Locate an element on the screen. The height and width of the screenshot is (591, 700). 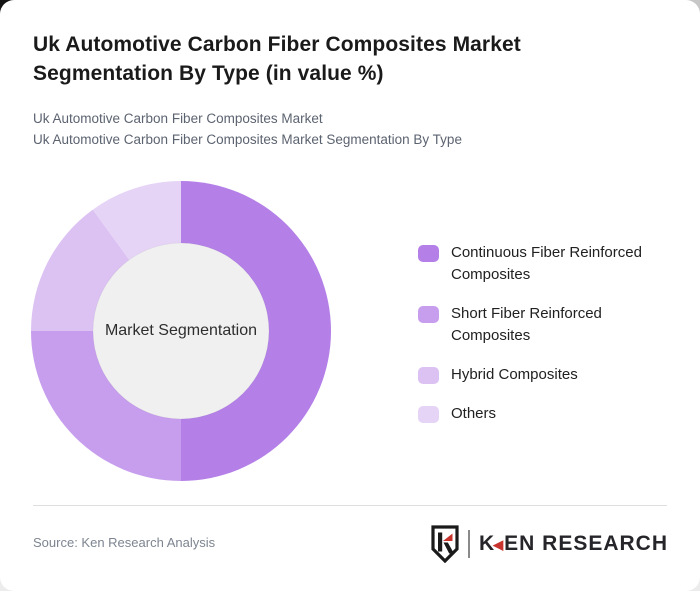
legend-swatch-short-fiber-reinforced-composites is located at coordinates (428, 314).